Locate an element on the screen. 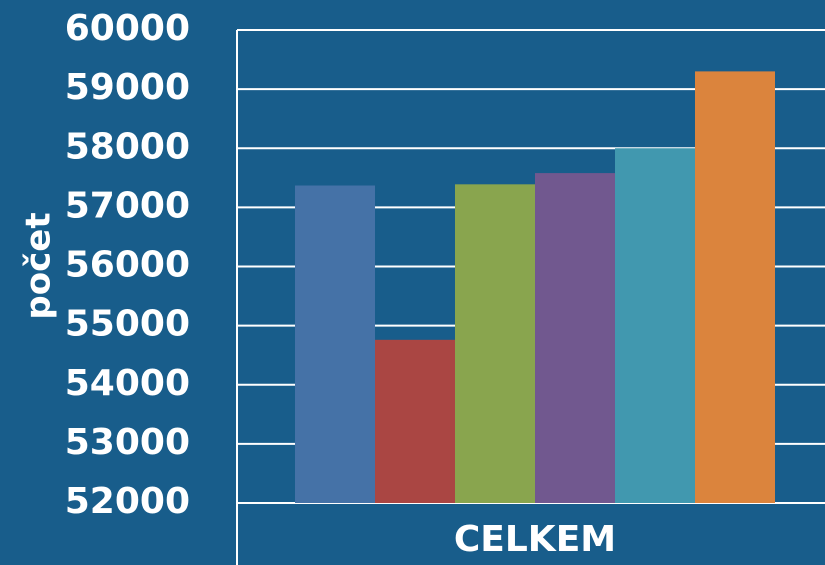  y-tick-label: 60000 is located at coordinates (127, 28).